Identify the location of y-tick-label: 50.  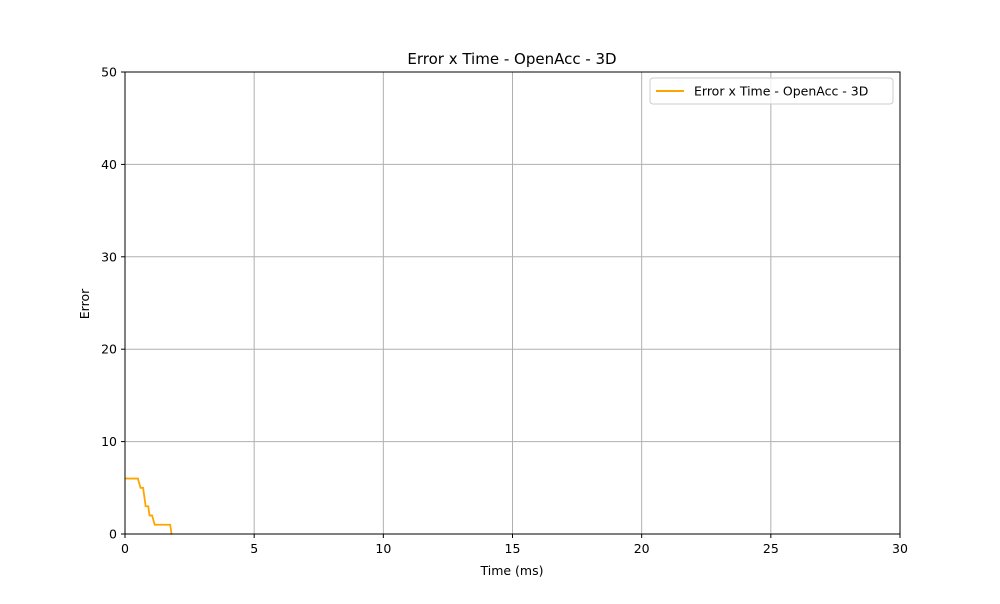
(109, 72).